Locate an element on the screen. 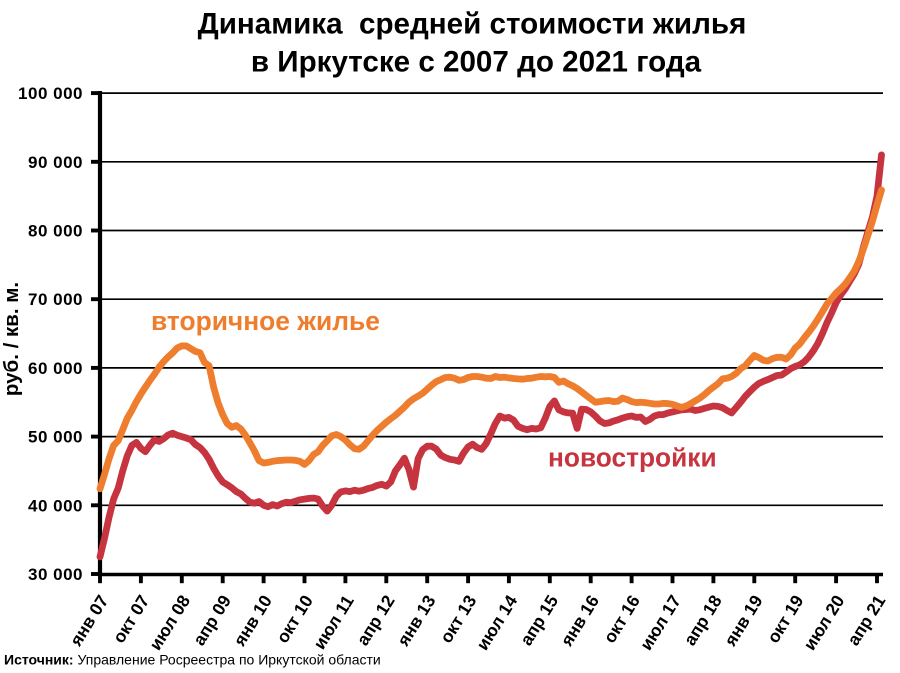  svg-text: руб. / кв. м. is located at coordinates (11, 339).